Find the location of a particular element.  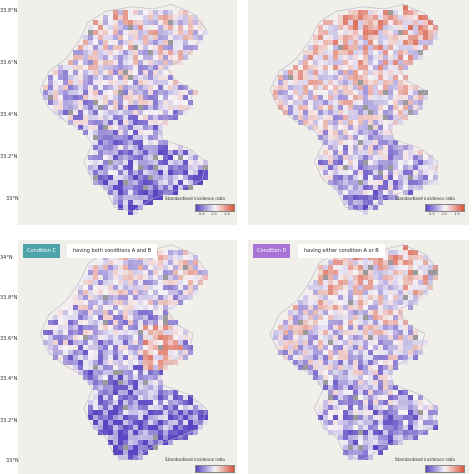

lat-label-33.2-a: 33.2°N is located at coordinates (9, 157).